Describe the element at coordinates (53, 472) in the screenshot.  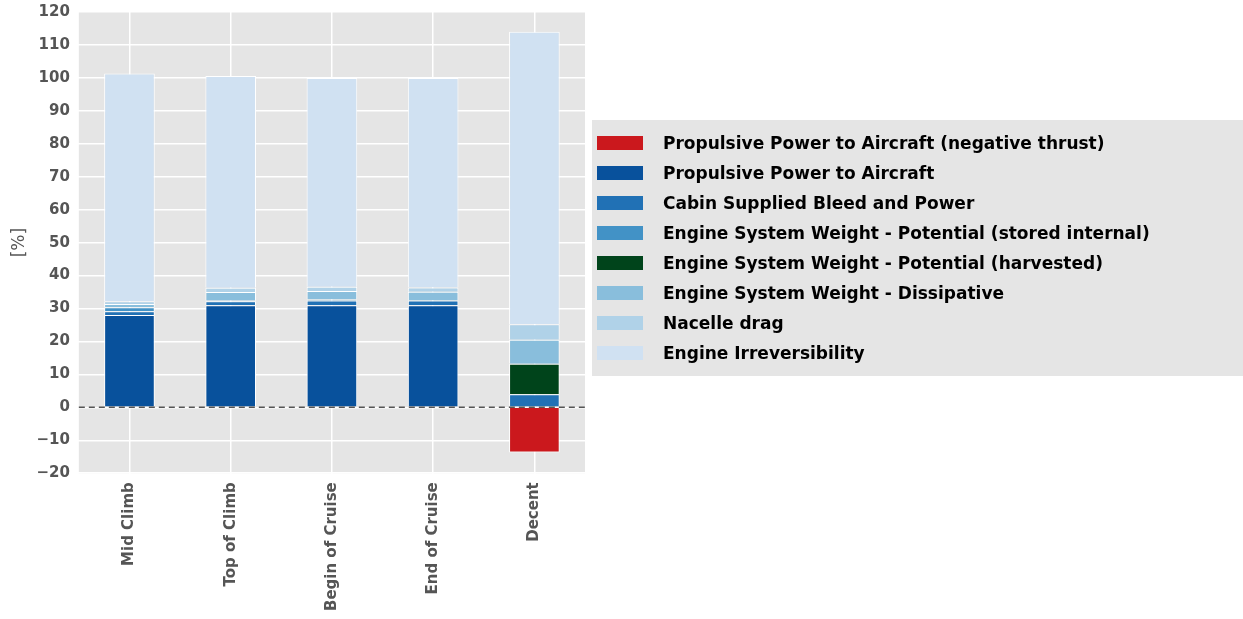
I see `y-tick-label: −20` at that location.